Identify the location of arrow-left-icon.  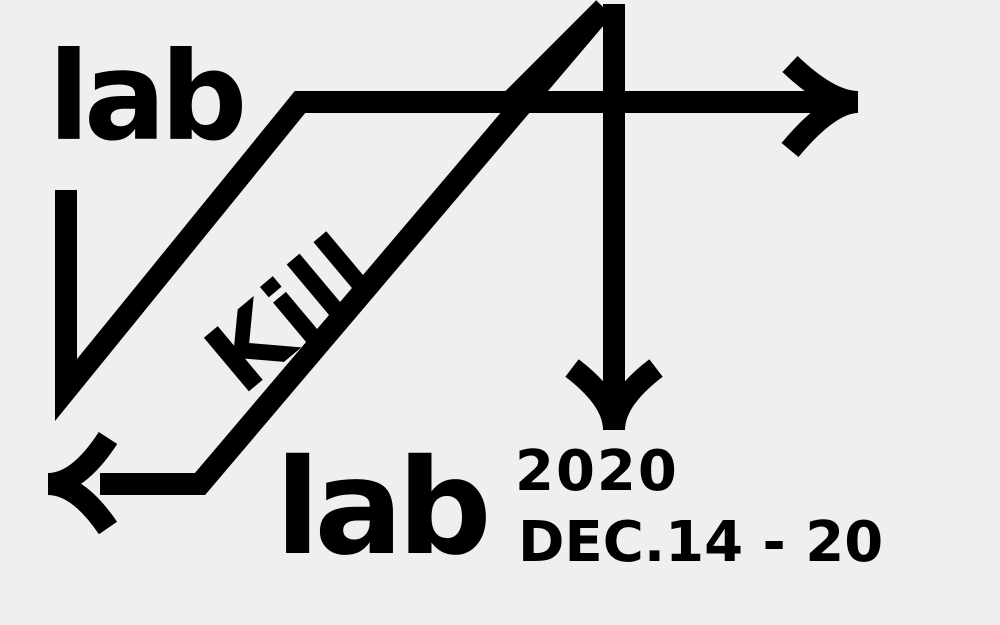
(78, 483).